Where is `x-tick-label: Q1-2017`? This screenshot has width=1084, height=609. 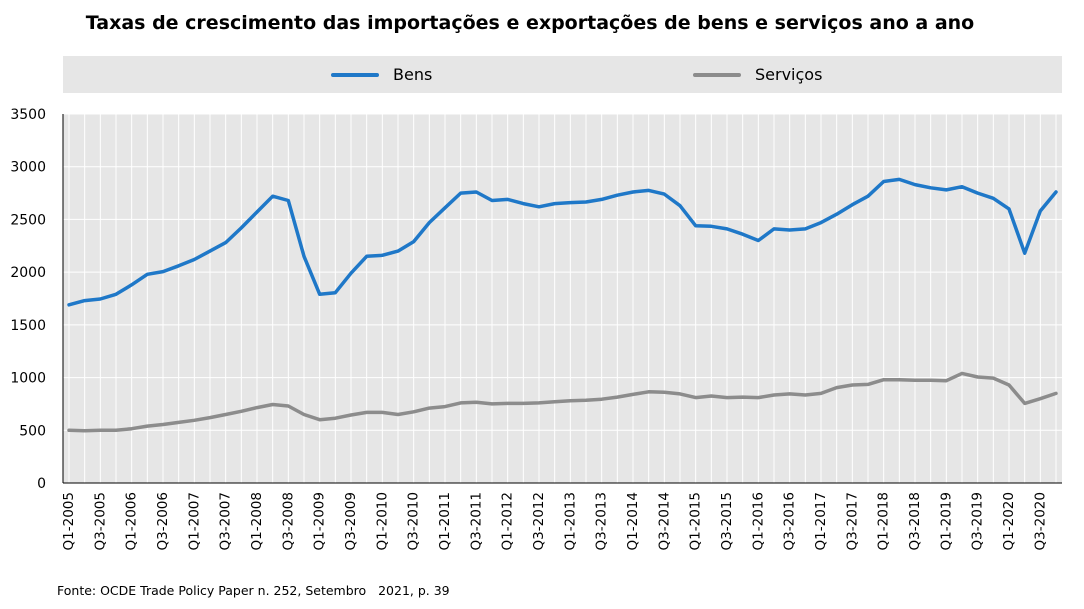 x-tick-label: Q1-2017 is located at coordinates (821, 521).